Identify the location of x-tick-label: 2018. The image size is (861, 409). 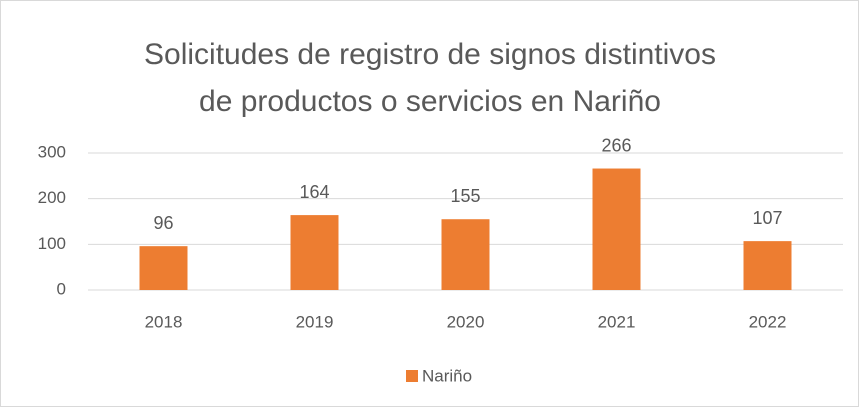
(164, 321).